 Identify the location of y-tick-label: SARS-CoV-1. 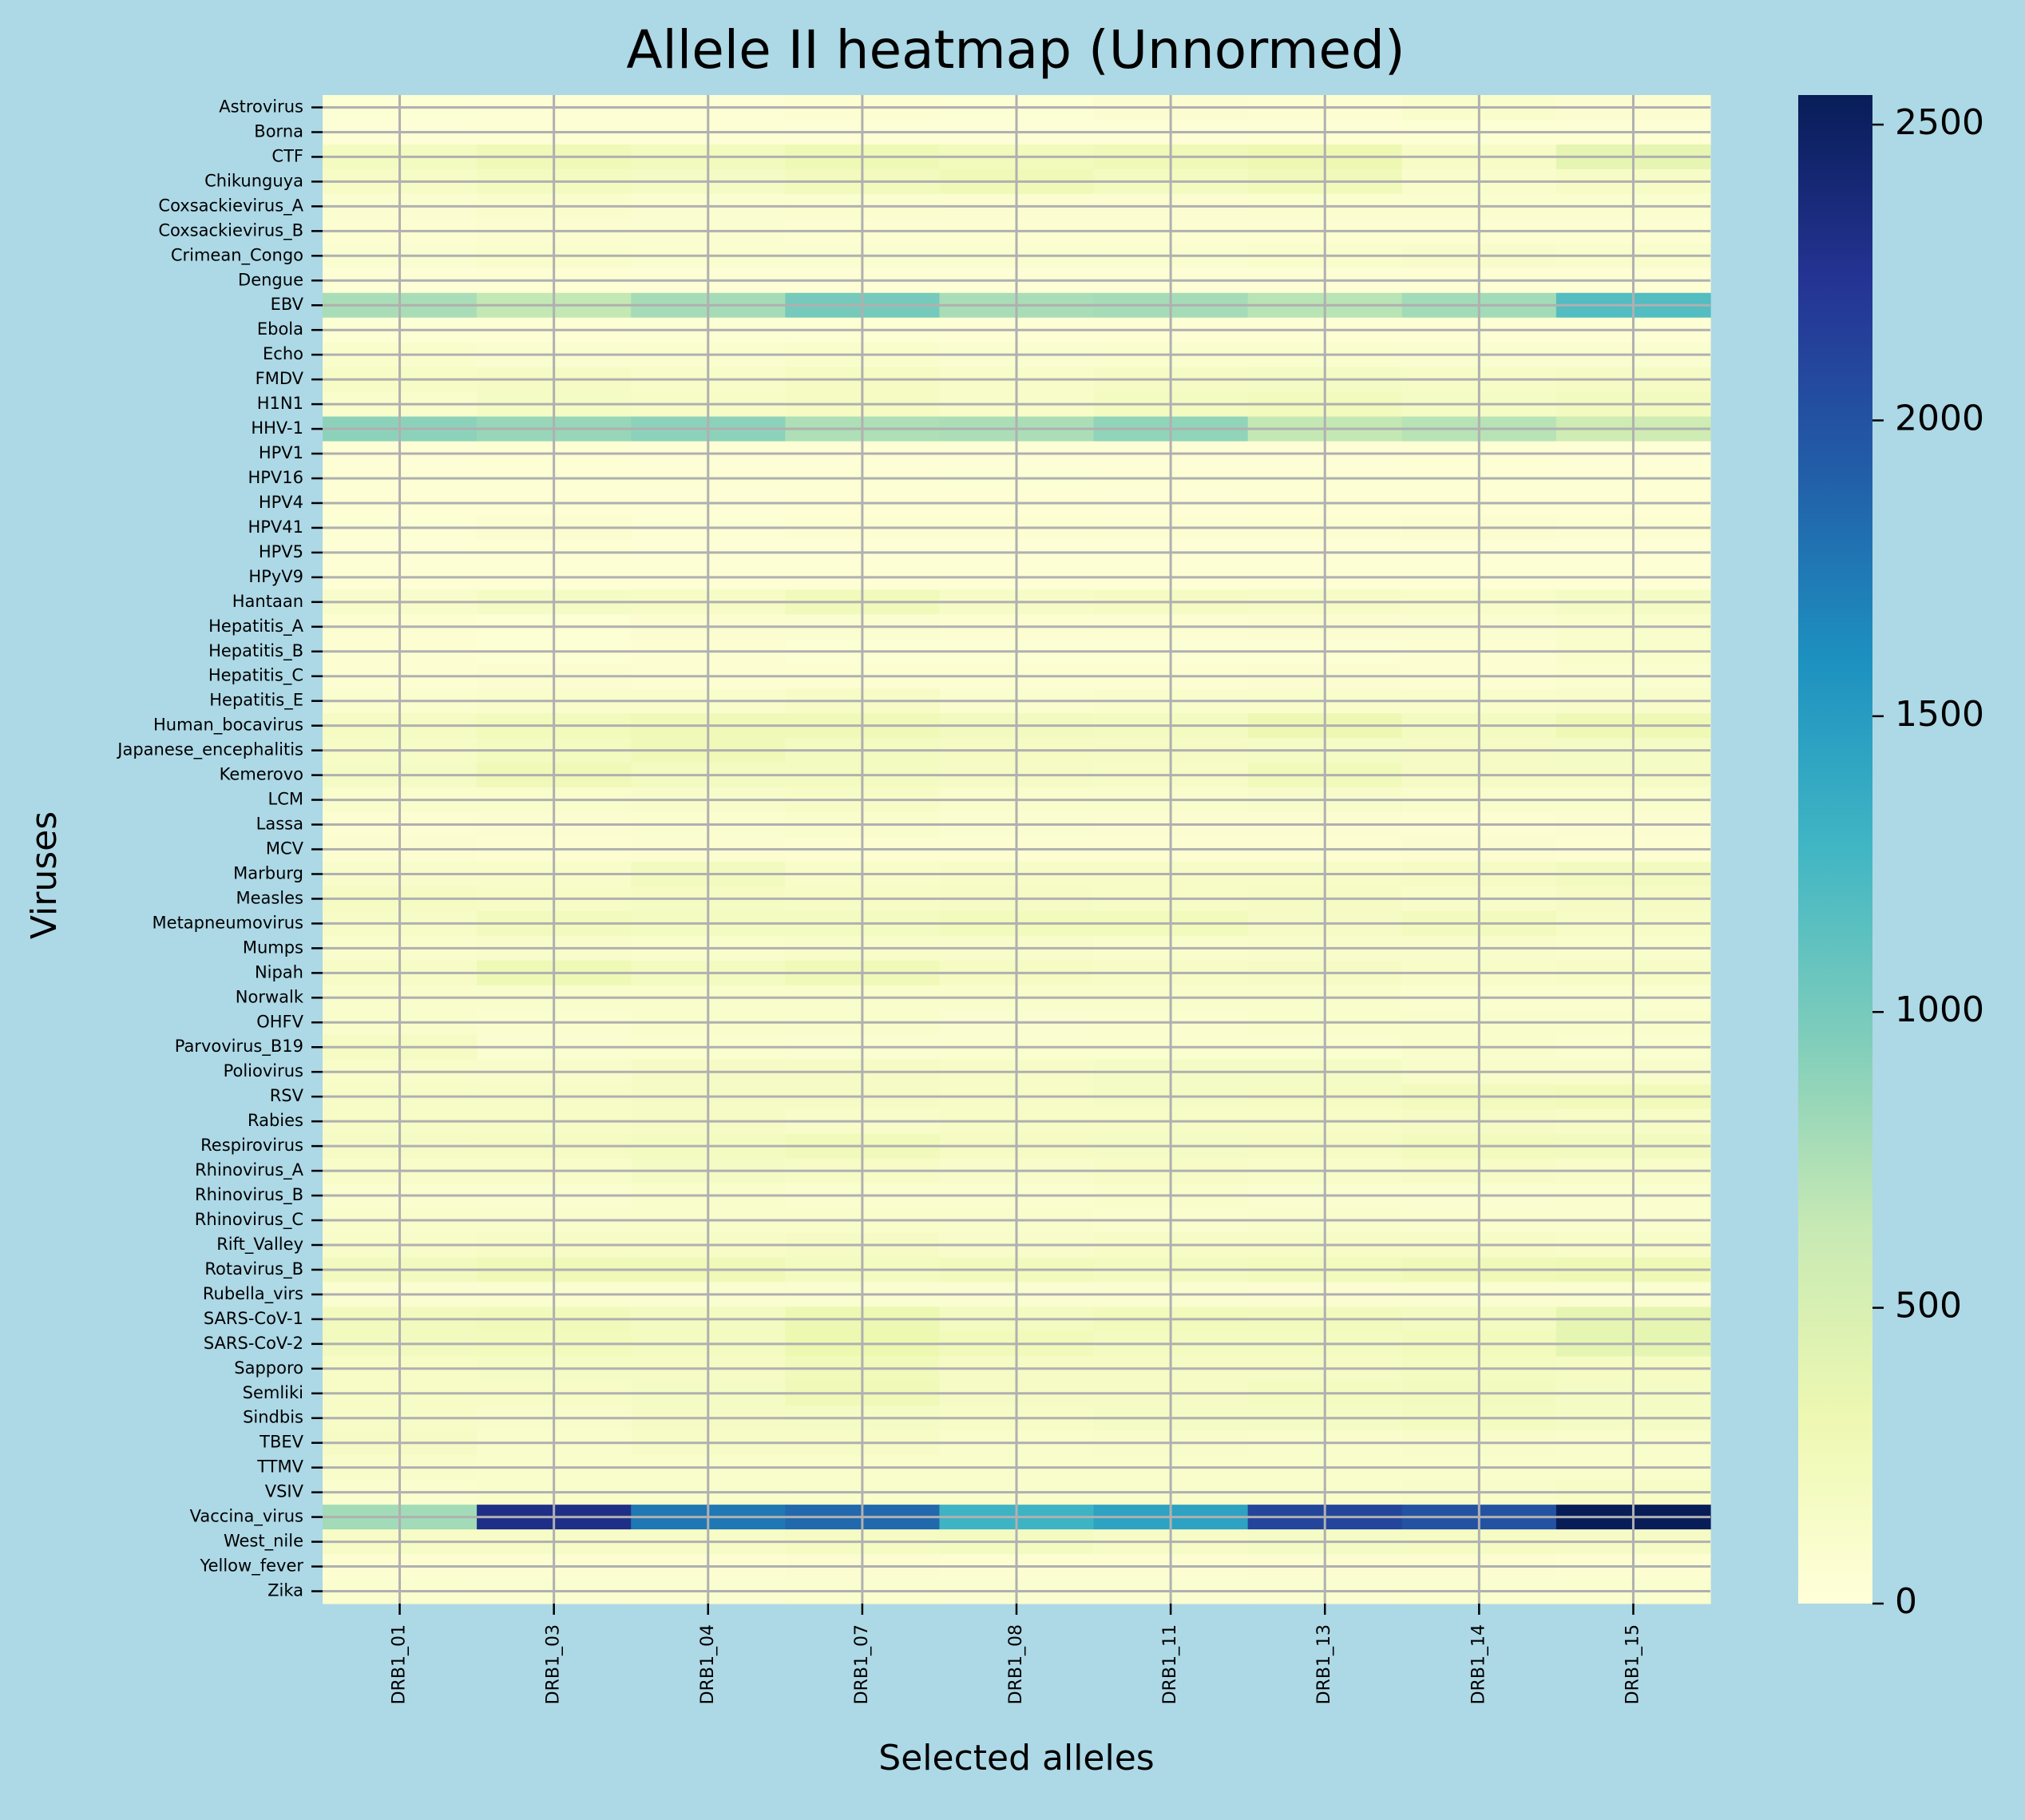
(254, 1318).